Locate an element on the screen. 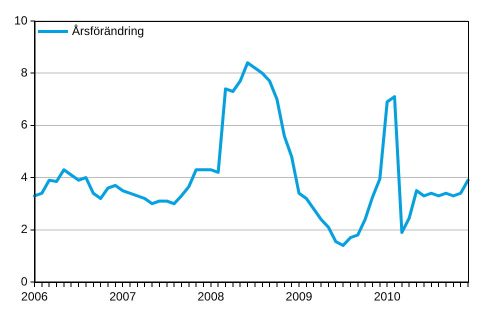 This screenshot has height=330, width=500. y-tick-label: 8 is located at coordinates (24, 73).